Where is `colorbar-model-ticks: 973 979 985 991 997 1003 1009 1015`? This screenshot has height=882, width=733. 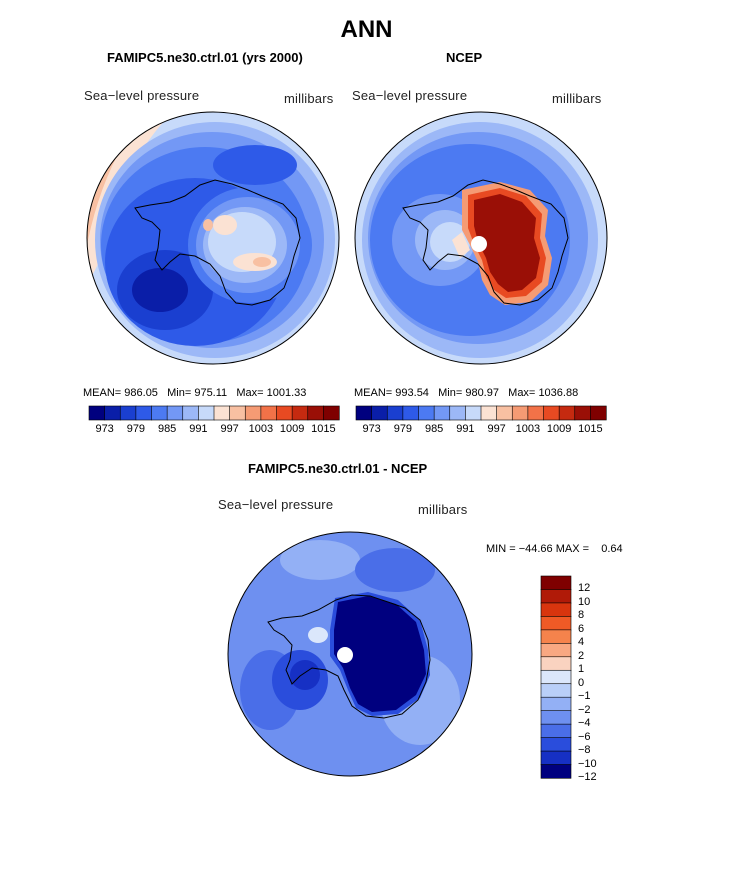 colorbar-model-ticks: 973 979 985 991 997 1003 1009 1015 is located at coordinates (214, 430).